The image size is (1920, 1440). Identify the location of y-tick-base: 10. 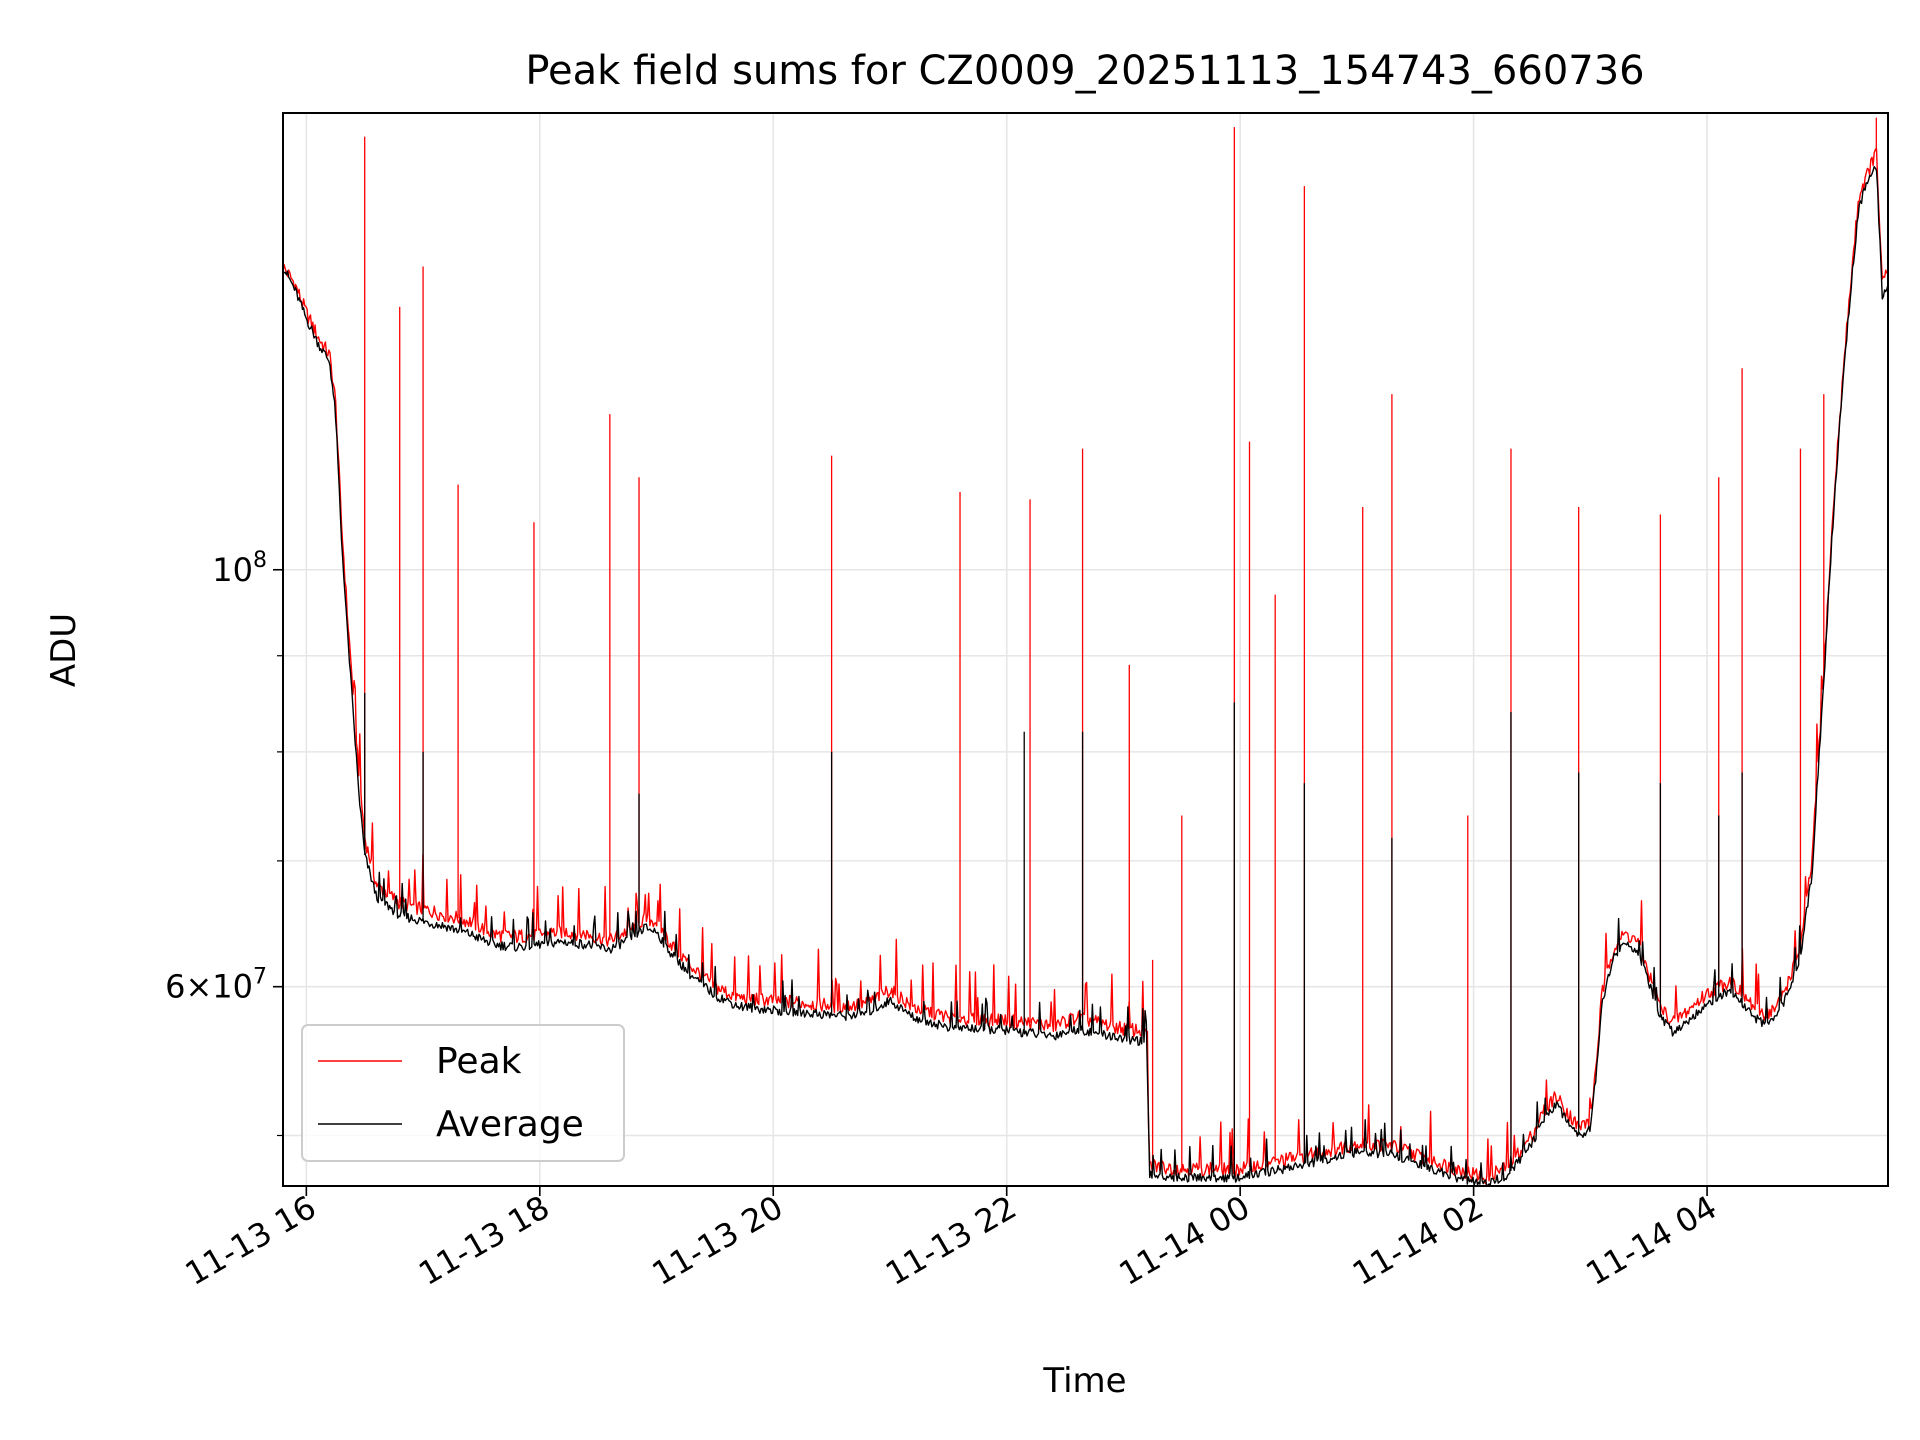
(232, 570).